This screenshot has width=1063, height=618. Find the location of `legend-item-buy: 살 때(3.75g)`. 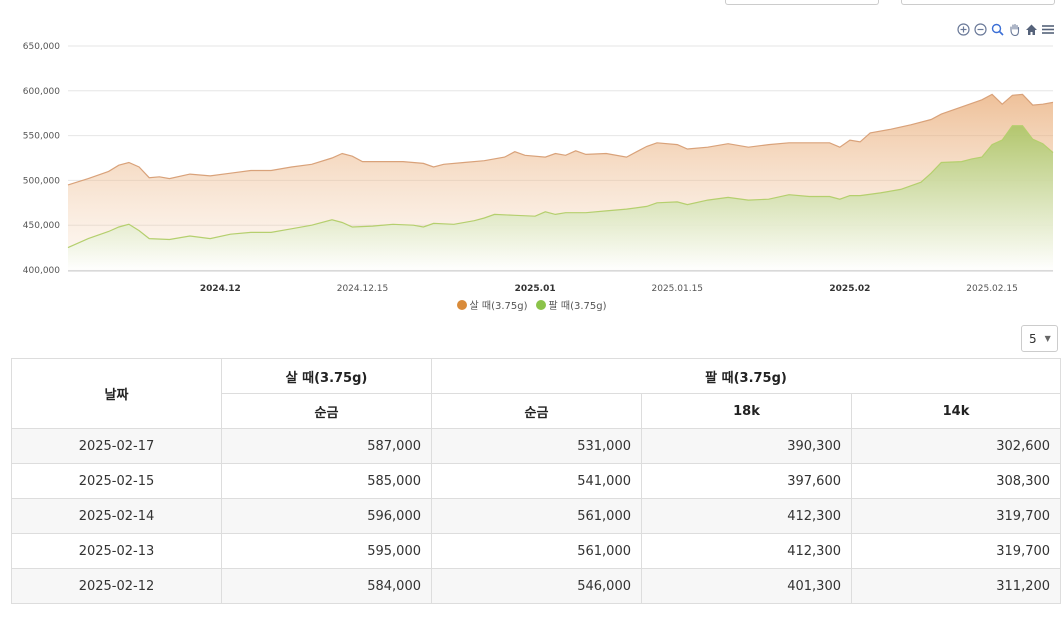

legend-item-buy: 살 때(3.75g) is located at coordinates (492, 304).